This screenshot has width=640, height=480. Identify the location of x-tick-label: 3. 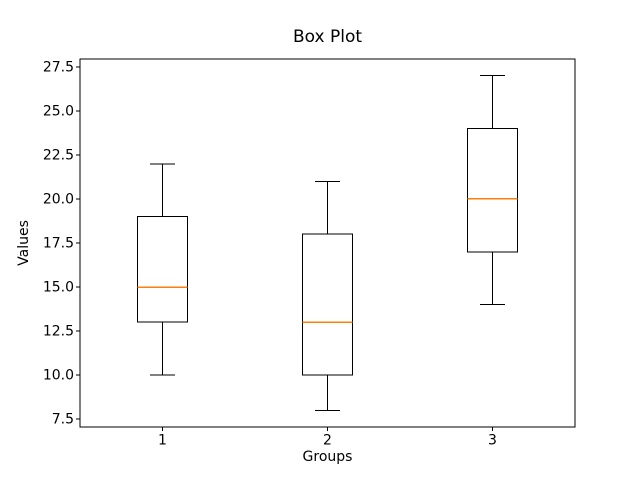
(492, 441).